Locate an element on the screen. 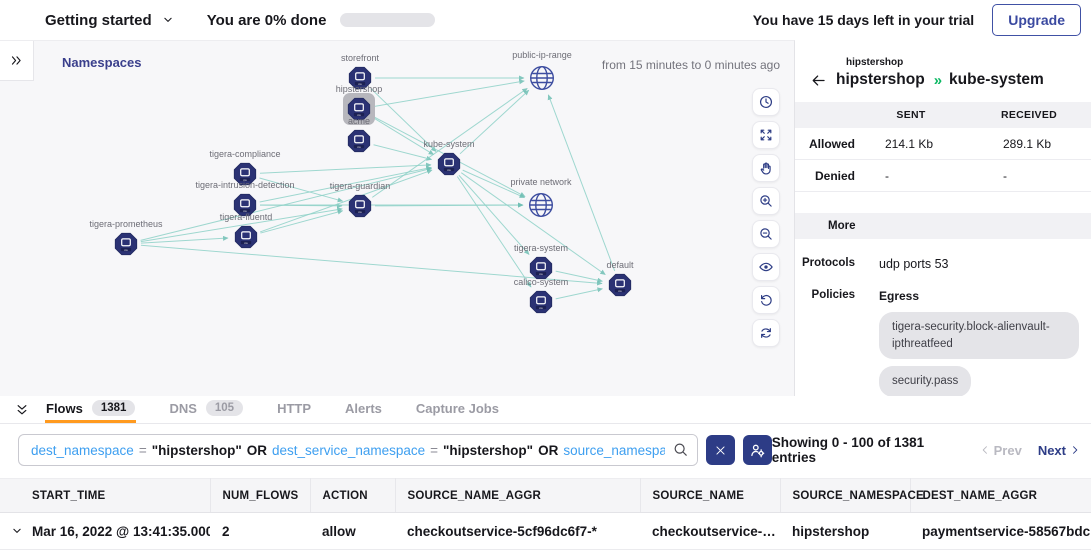 This screenshot has width=1091, height=551. tab-label: Alerts is located at coordinates (363, 408).